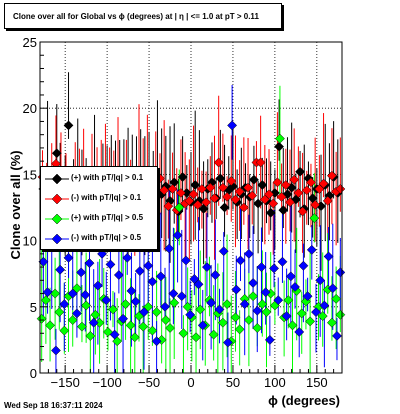  I want to click on x-tick-label: 150, so click(317, 382).